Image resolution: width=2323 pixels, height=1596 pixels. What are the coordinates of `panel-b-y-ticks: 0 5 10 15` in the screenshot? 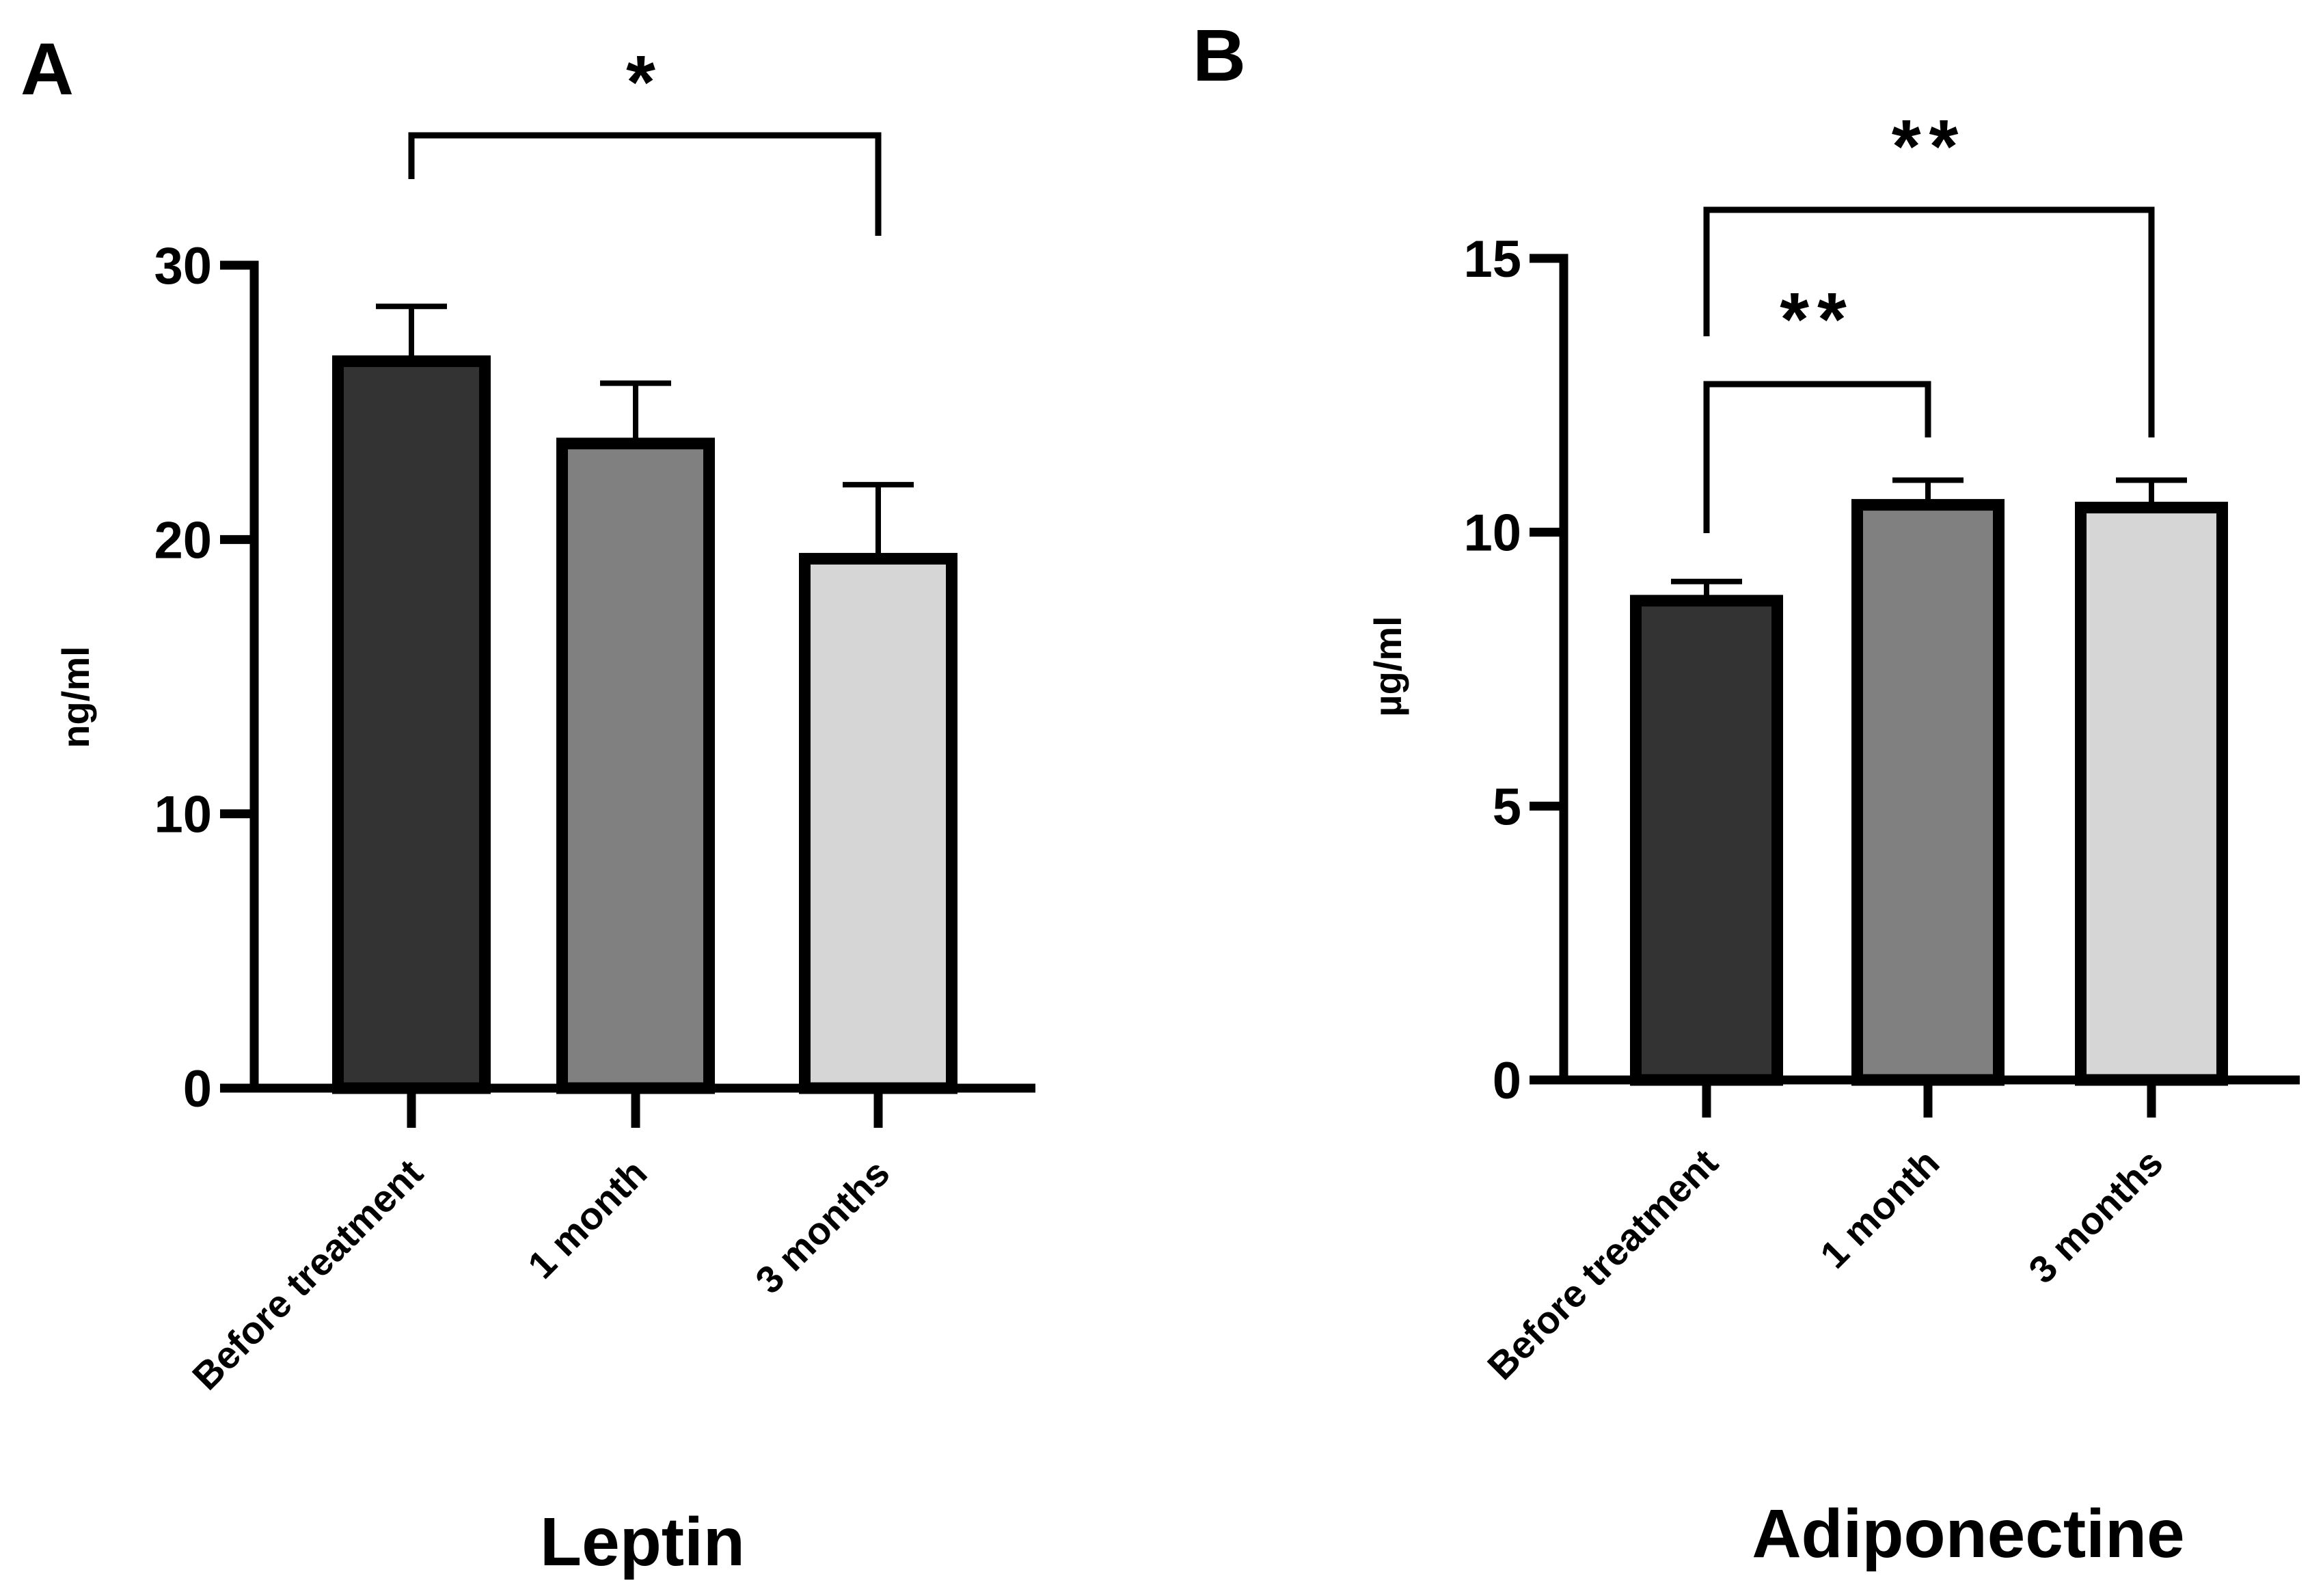 It's located at (1513, 670).